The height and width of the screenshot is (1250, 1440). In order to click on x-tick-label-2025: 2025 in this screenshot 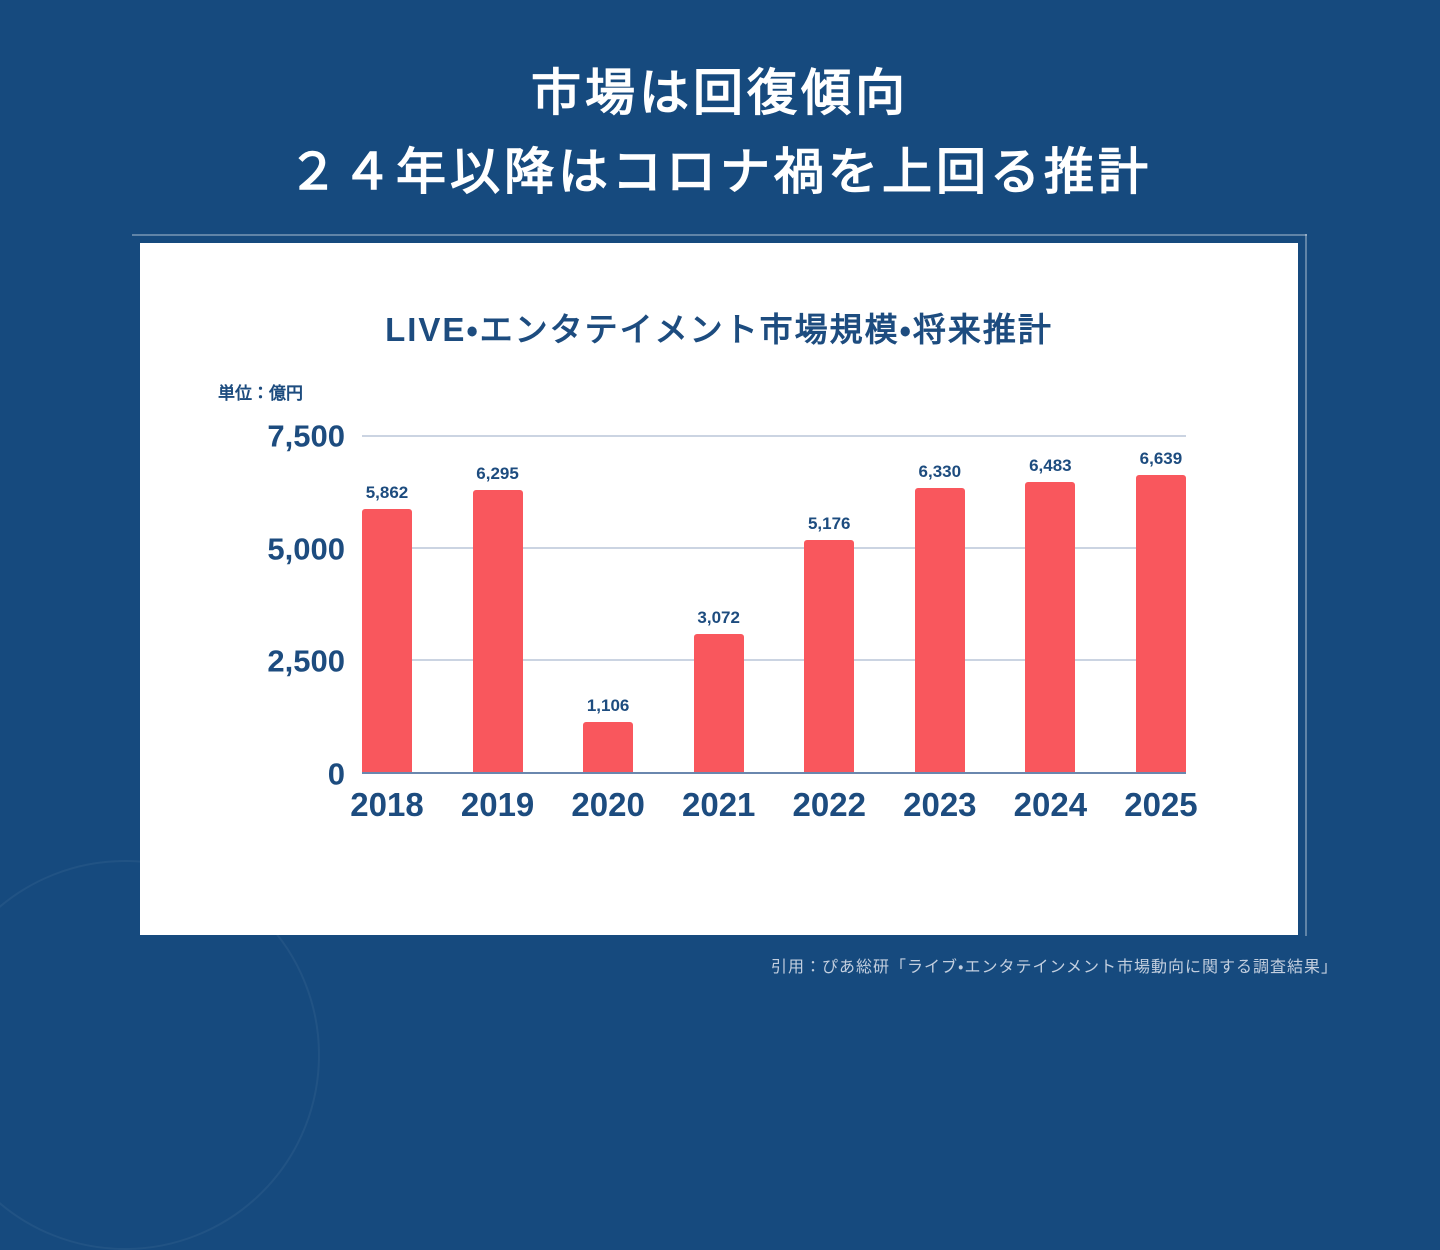, I will do `click(1161, 804)`.